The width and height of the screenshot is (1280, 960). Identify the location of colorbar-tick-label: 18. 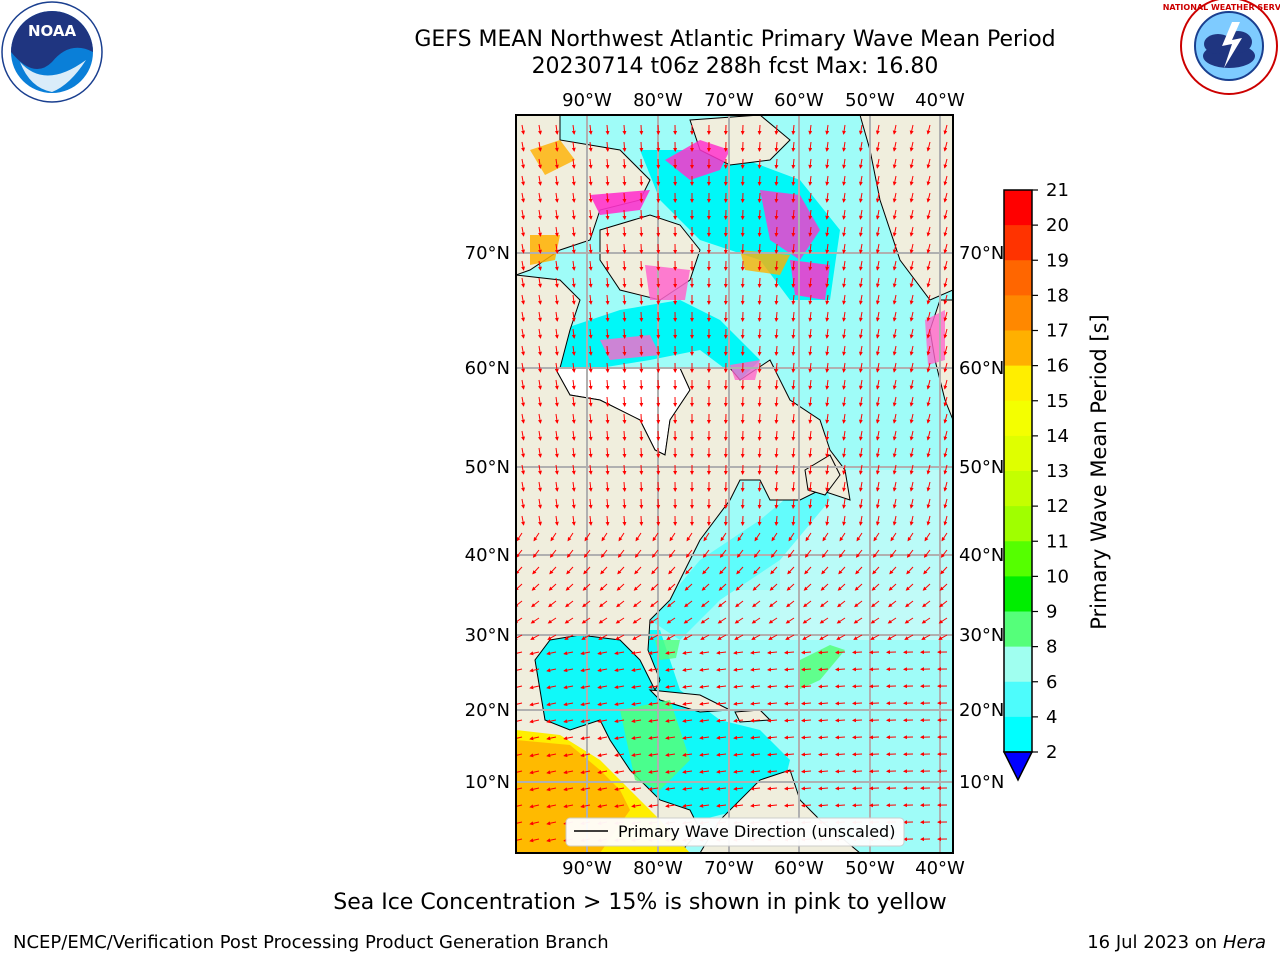
(1057, 295).